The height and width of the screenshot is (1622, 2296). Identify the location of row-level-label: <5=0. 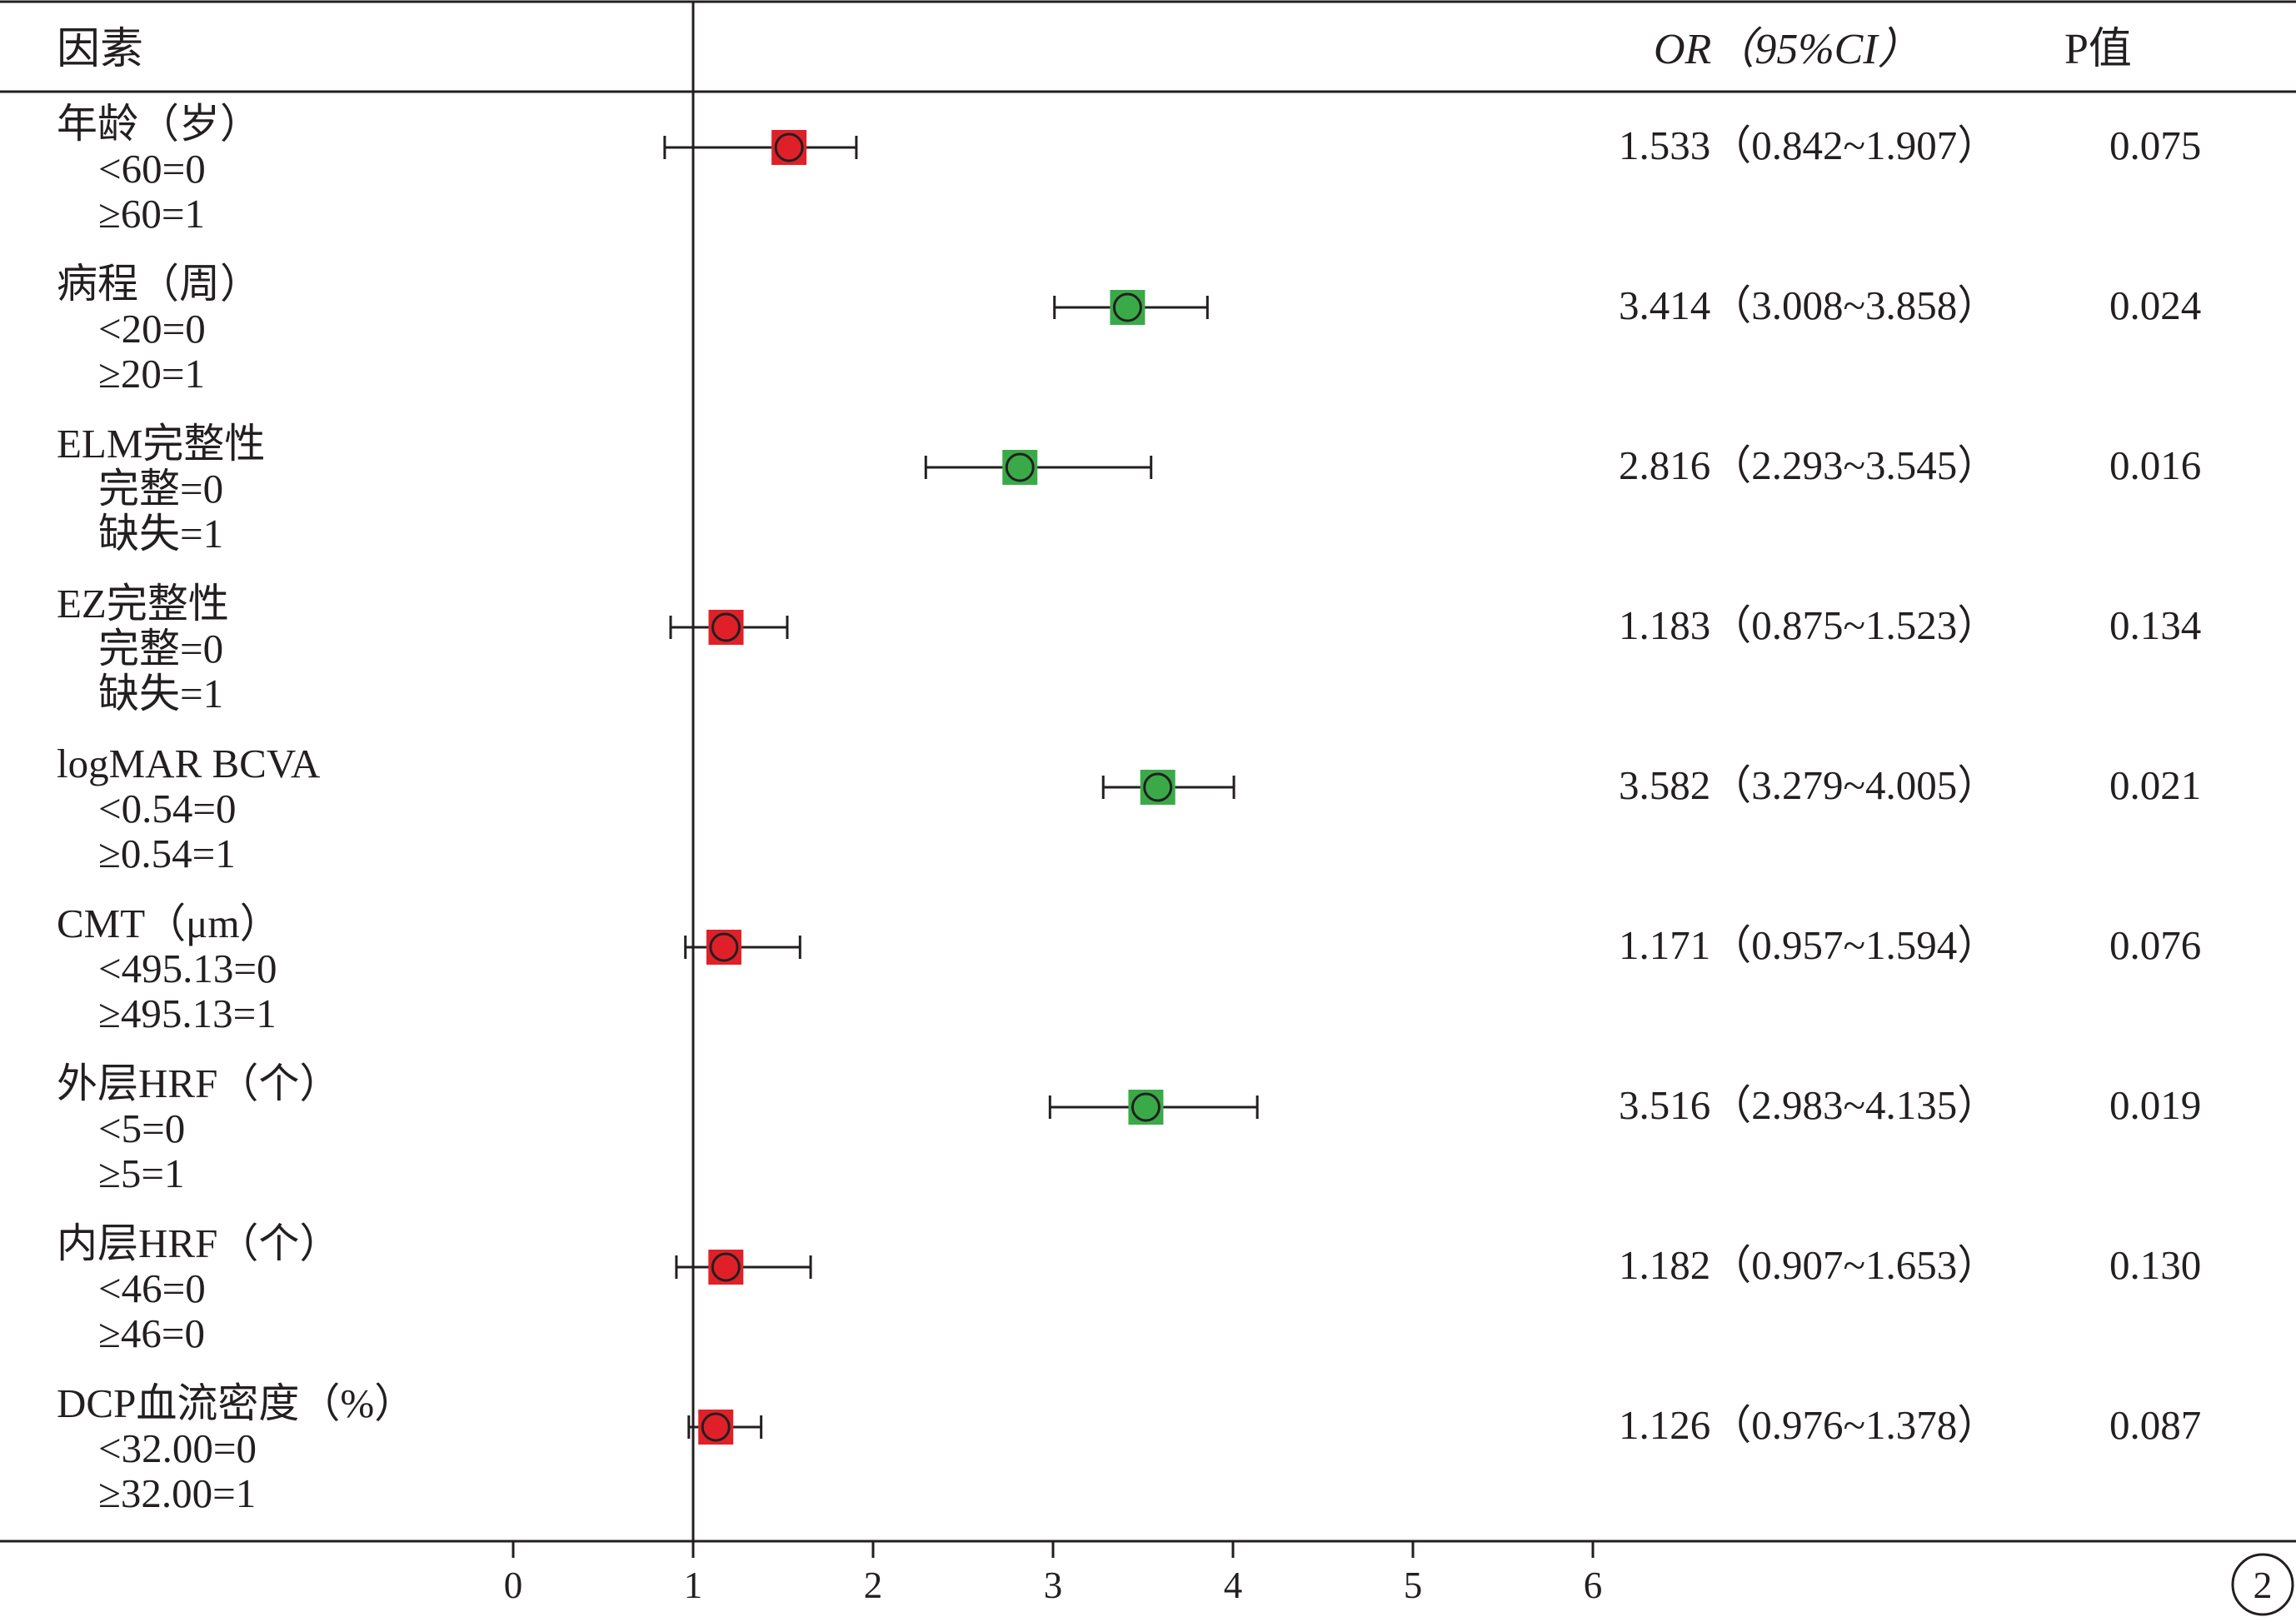
(141, 1128).